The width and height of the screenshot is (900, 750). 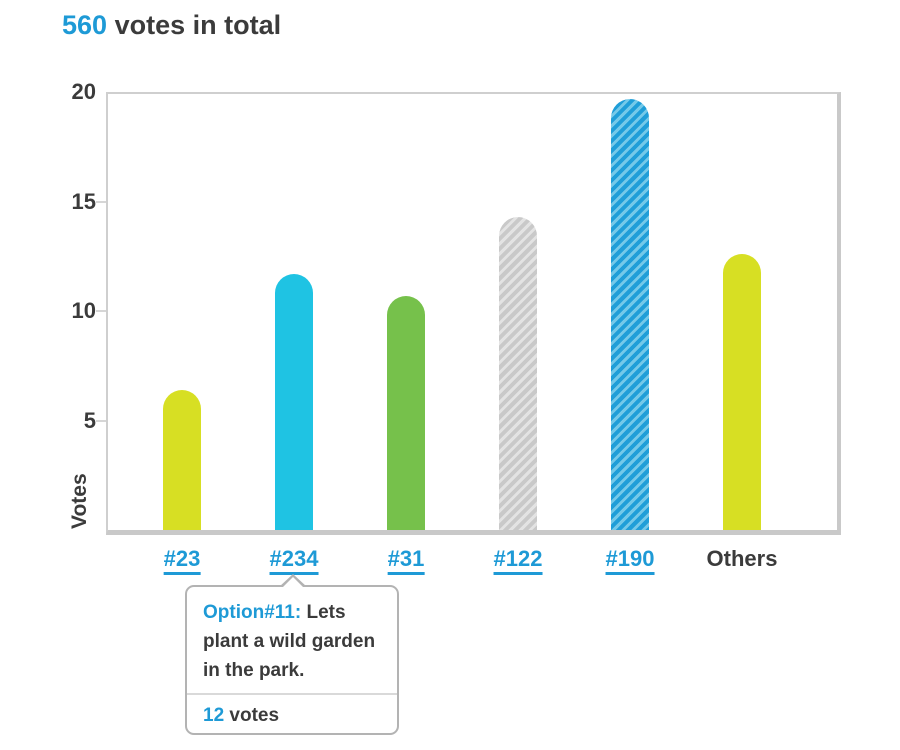 What do you see at coordinates (79, 501) in the screenshot?
I see `y-axis-title: Votes` at bounding box center [79, 501].